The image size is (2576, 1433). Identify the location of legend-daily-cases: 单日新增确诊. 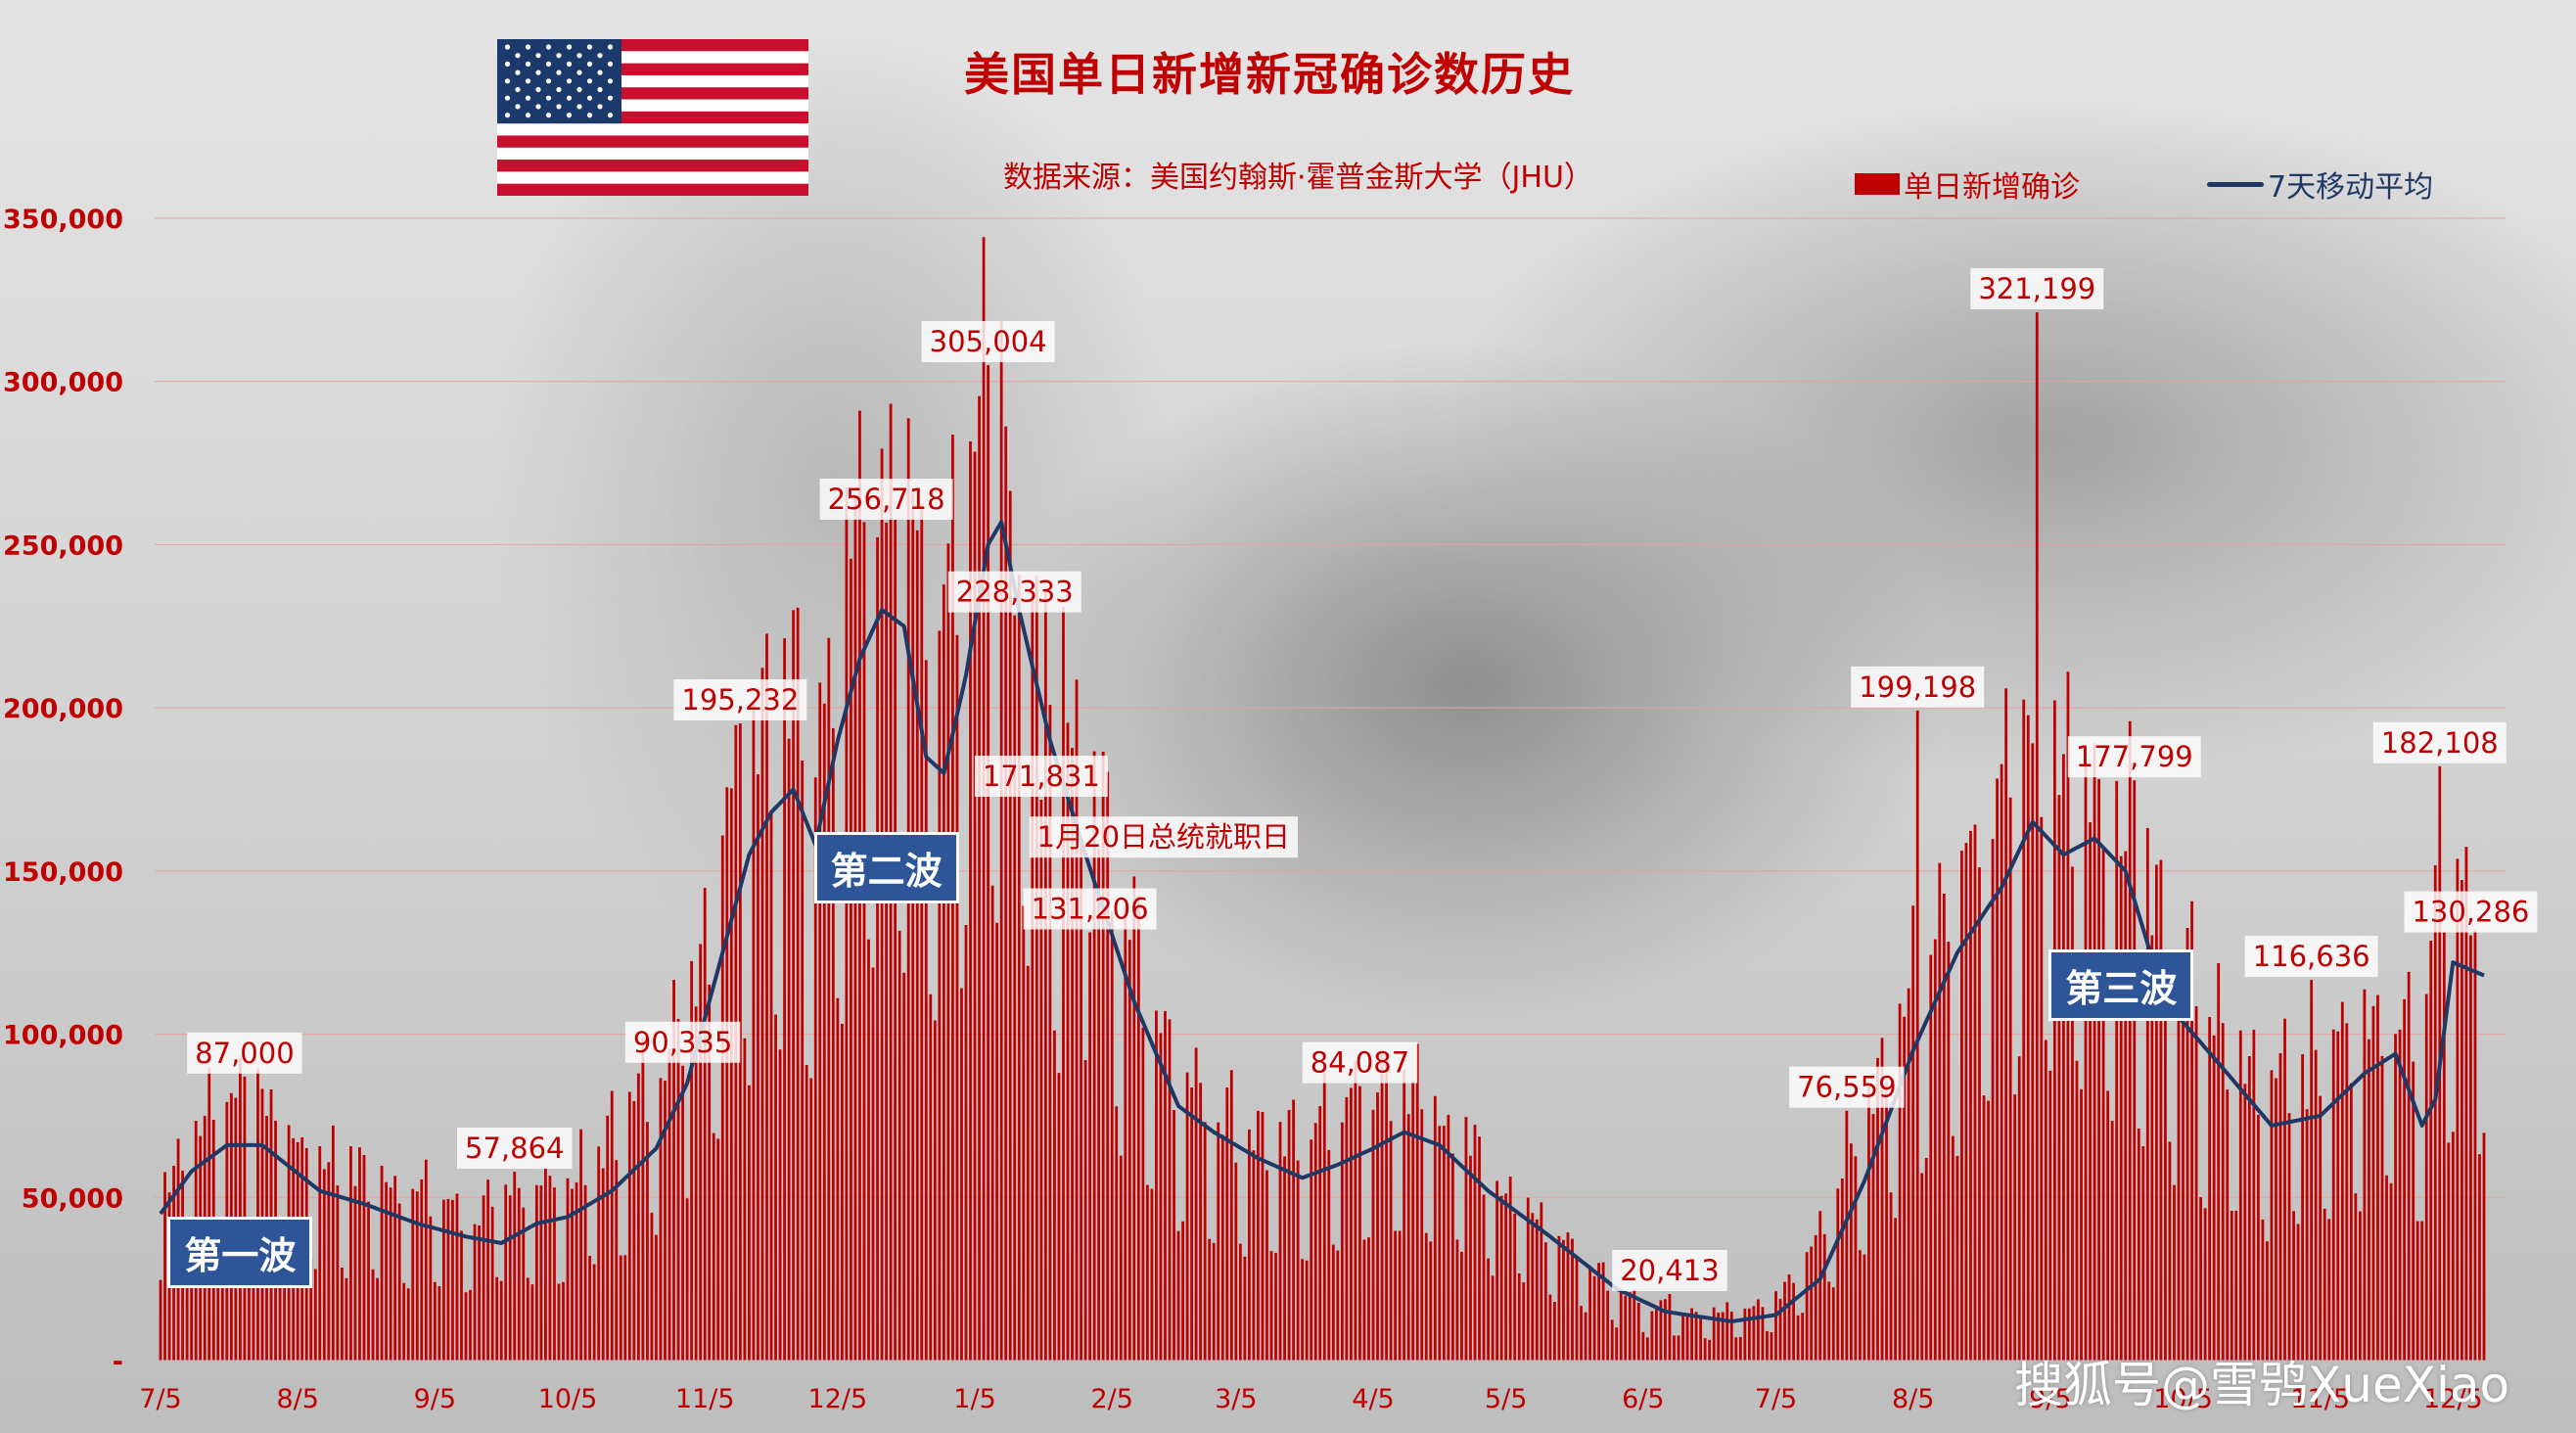
(1968, 184).